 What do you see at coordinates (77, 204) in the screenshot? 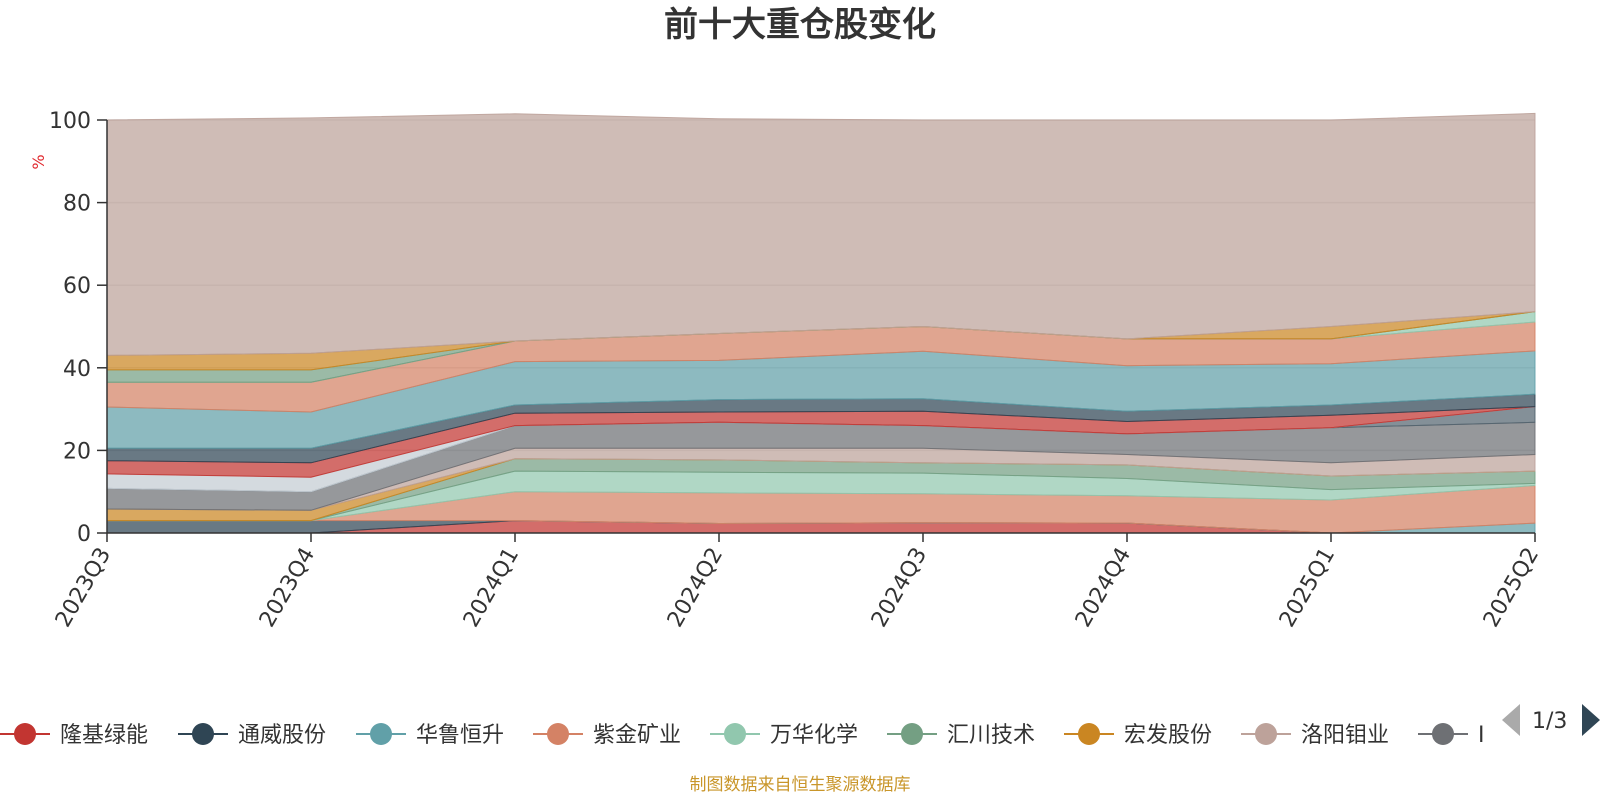
I see `y-tick-label-80: 80` at bounding box center [77, 204].